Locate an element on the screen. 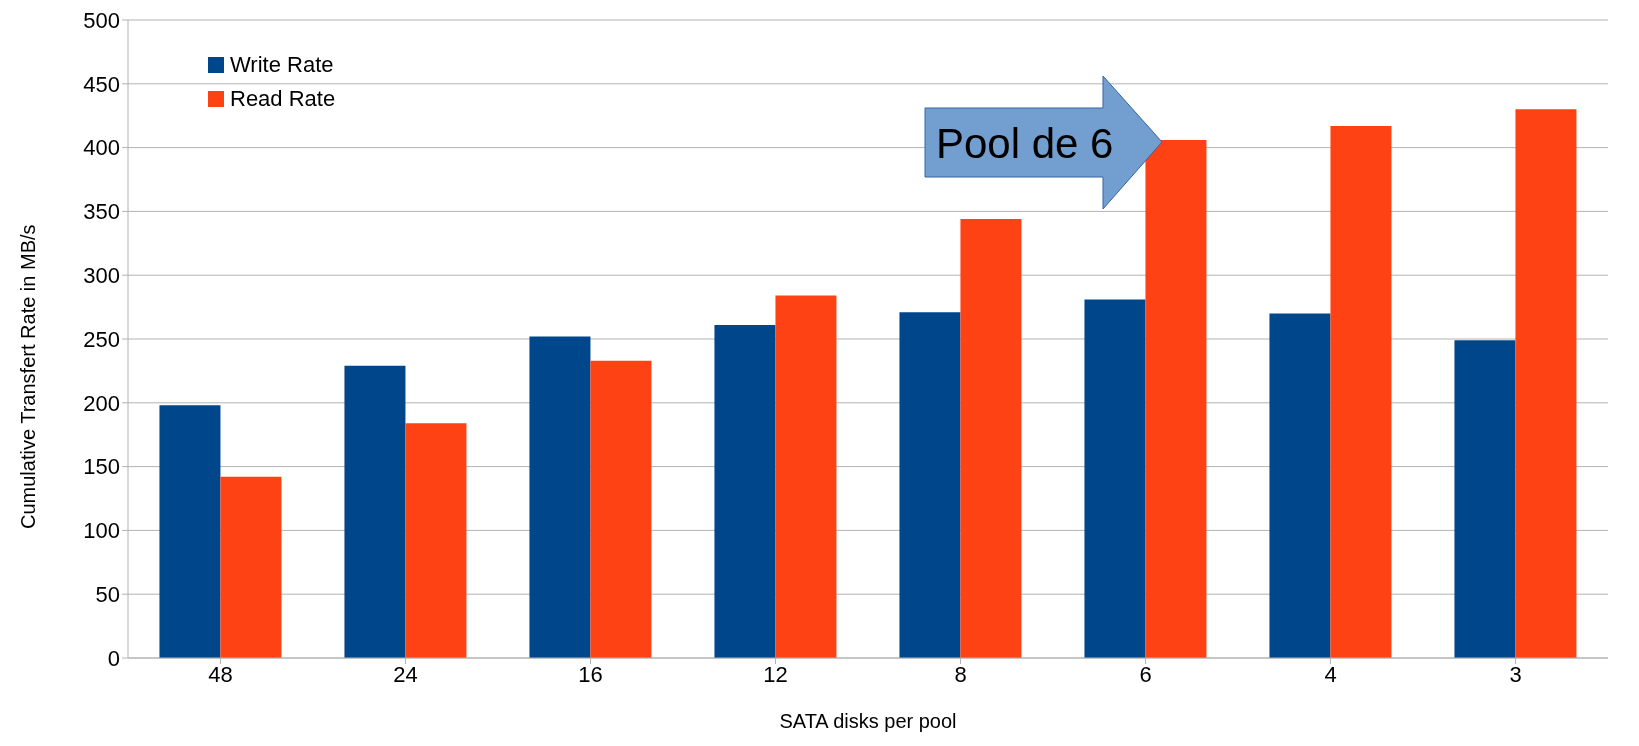 The width and height of the screenshot is (1639, 746). y-tick-label: 0 is located at coordinates (113, 658).